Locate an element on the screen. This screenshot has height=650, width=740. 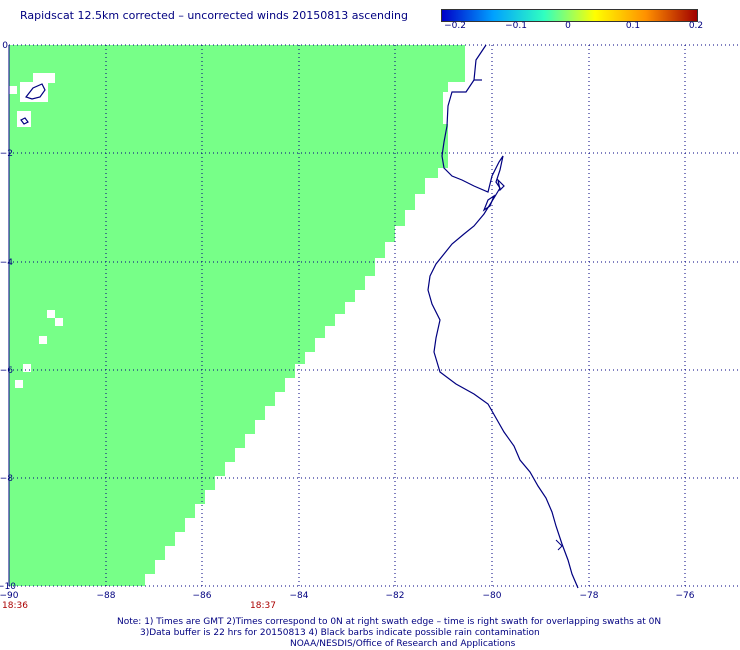
colorbar is located at coordinates (569, 15).